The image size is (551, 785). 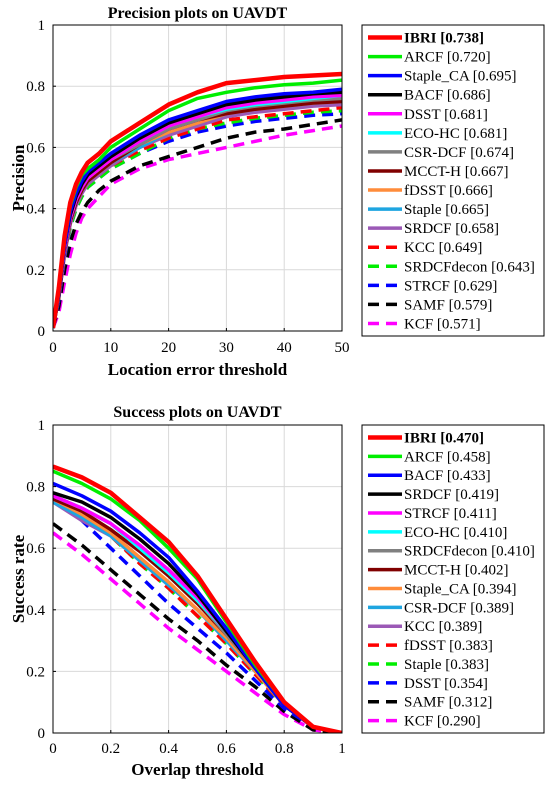 What do you see at coordinates (442, 722) in the screenshot?
I see `legend-label: KCF [0.290]` at bounding box center [442, 722].